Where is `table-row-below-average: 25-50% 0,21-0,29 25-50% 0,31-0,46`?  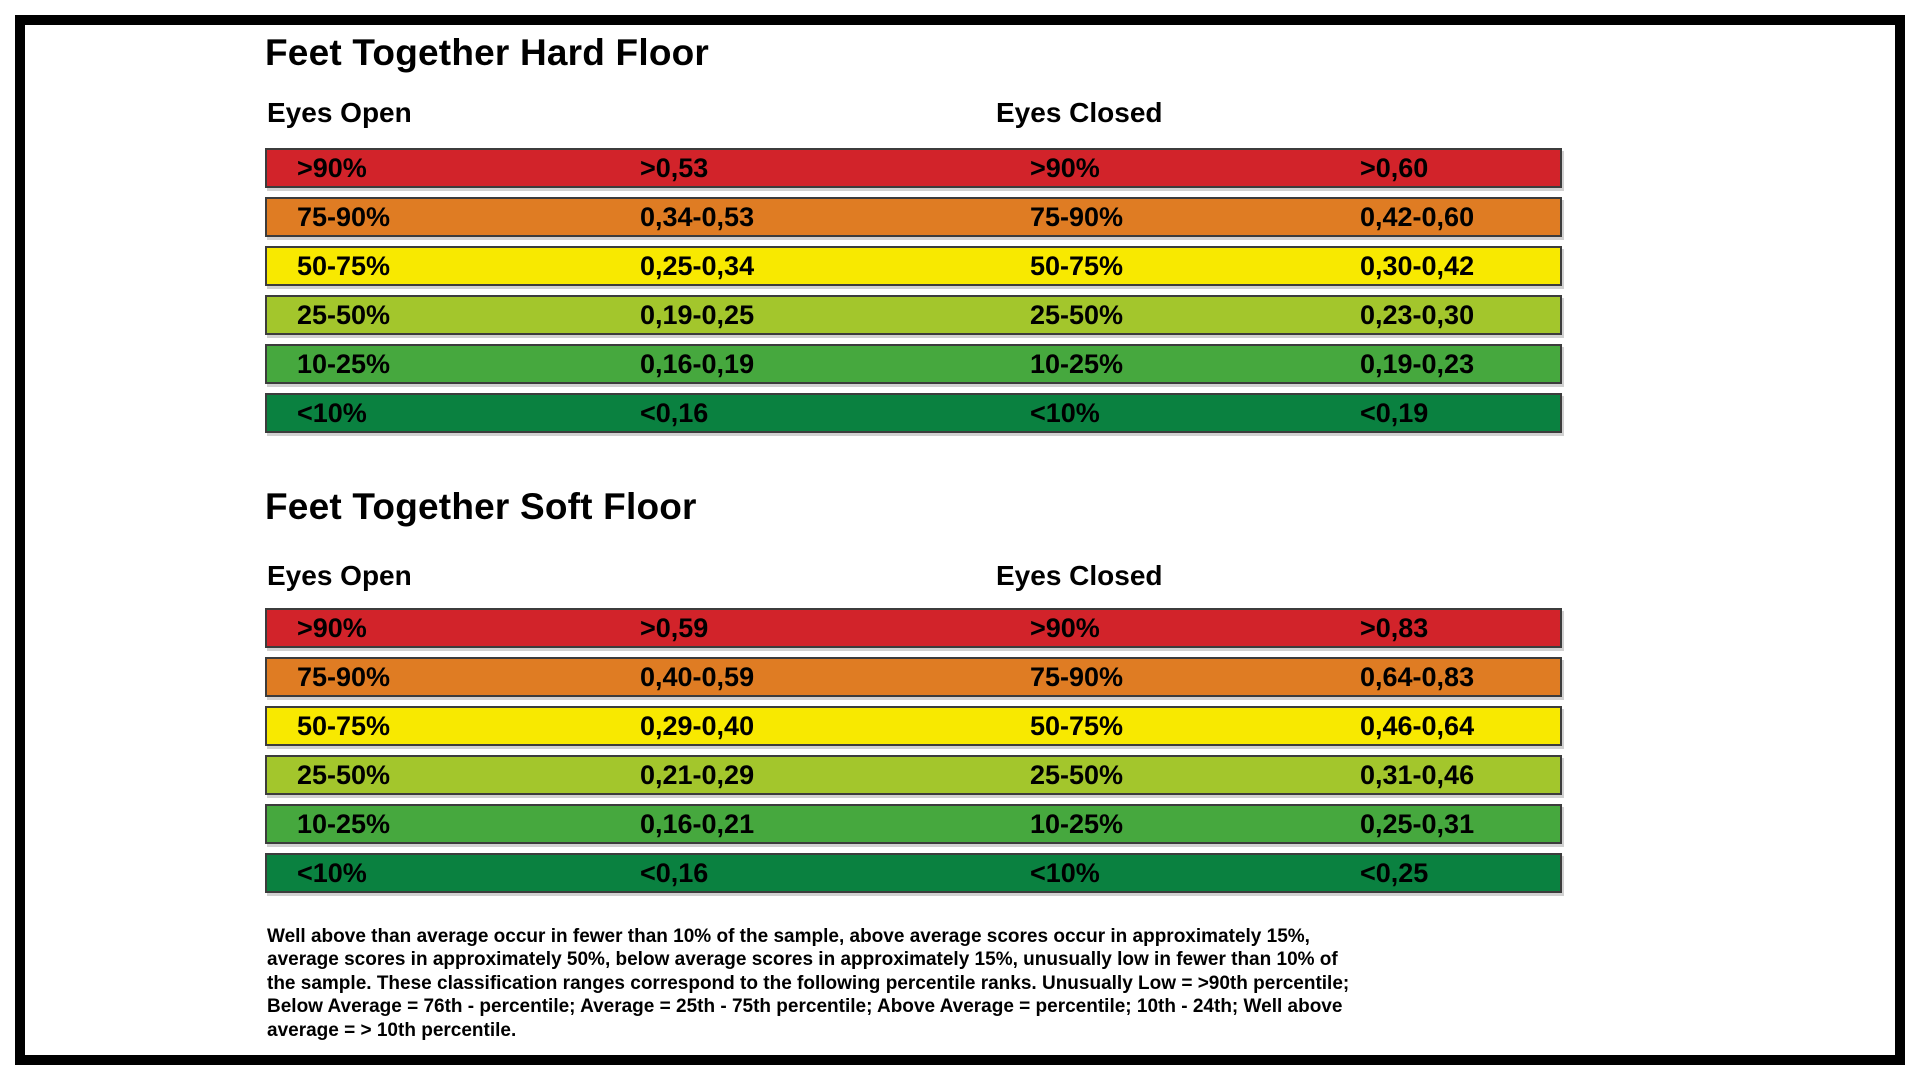
table-row-below-average: 25-50% 0,21-0,29 25-50% 0,31-0,46 is located at coordinates (913, 775).